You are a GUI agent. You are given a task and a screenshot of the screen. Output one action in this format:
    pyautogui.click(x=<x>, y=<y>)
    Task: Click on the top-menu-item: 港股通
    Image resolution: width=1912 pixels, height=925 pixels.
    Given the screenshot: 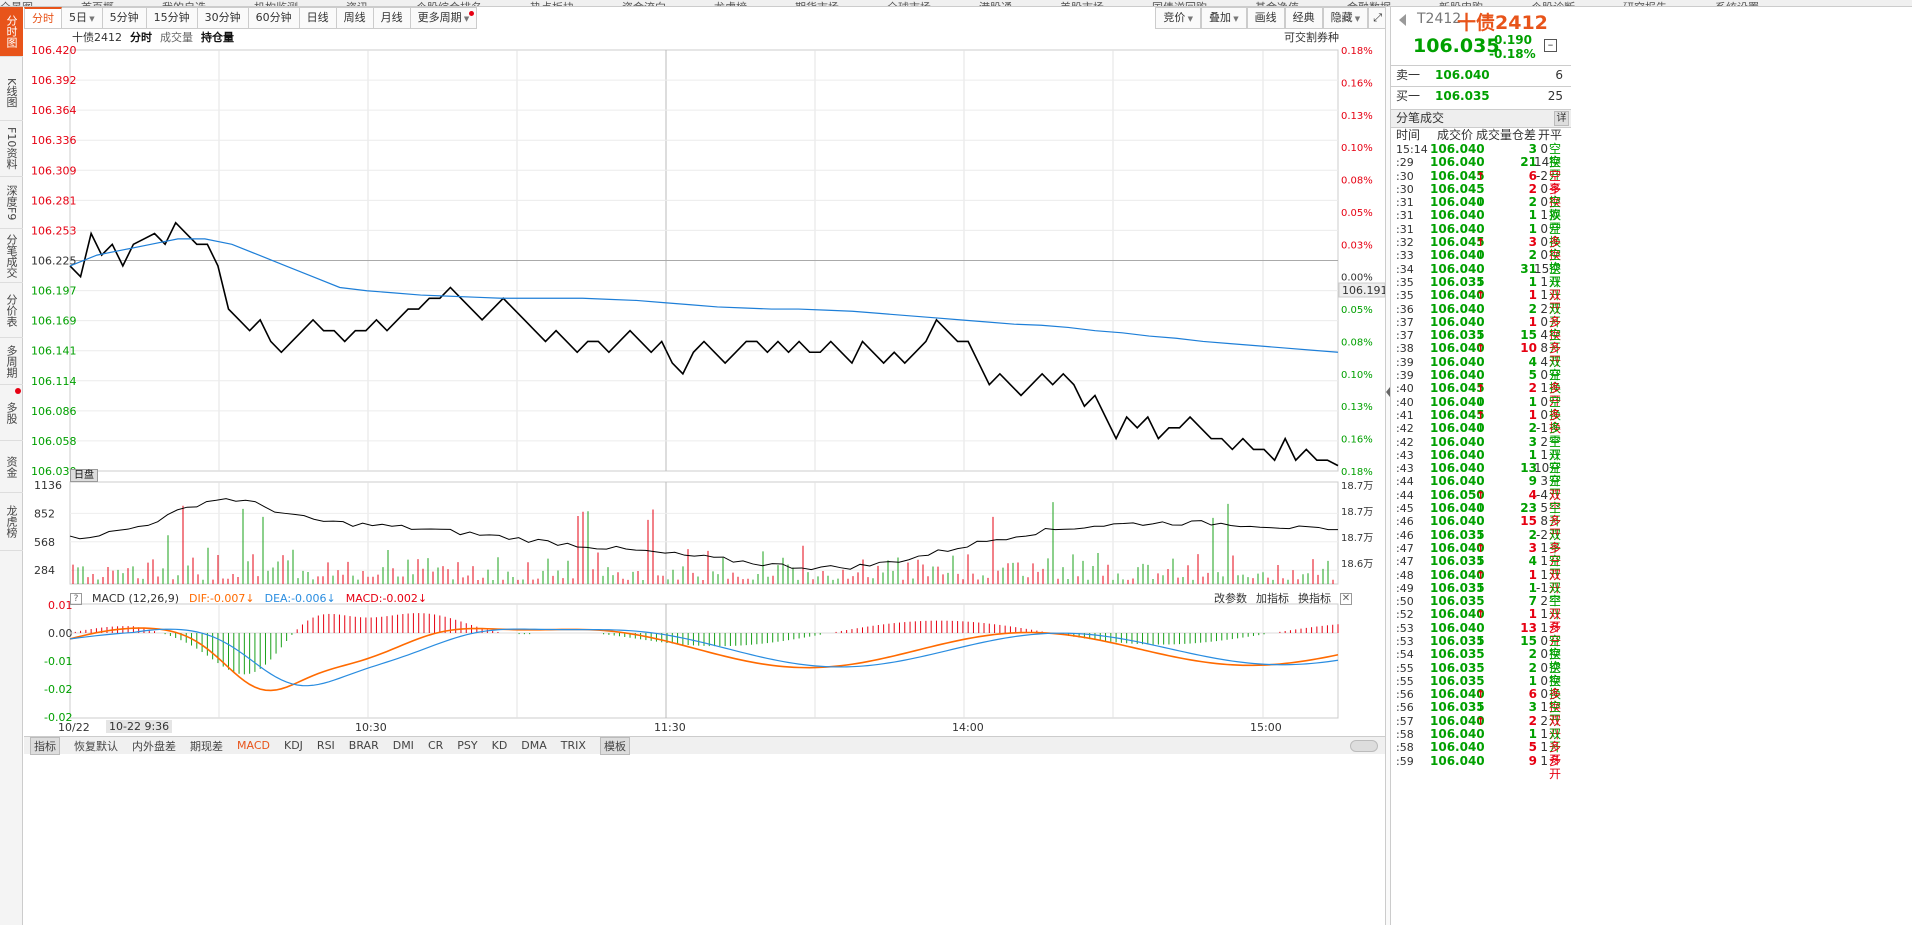 What is the action you would take?
    pyautogui.click(x=995, y=4)
    